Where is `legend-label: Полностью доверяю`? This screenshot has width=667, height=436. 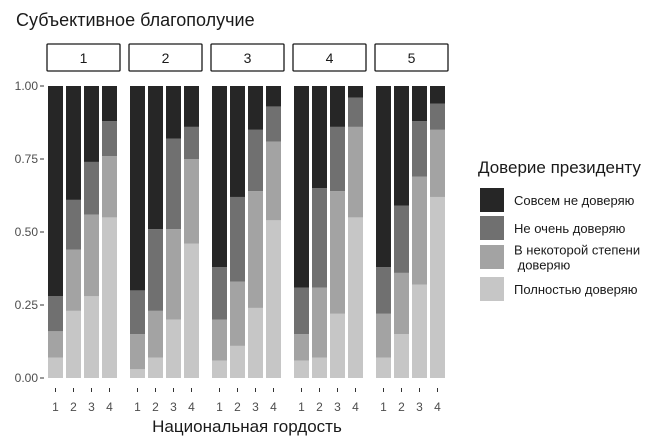 legend-label: Полностью доверяю is located at coordinates (576, 289).